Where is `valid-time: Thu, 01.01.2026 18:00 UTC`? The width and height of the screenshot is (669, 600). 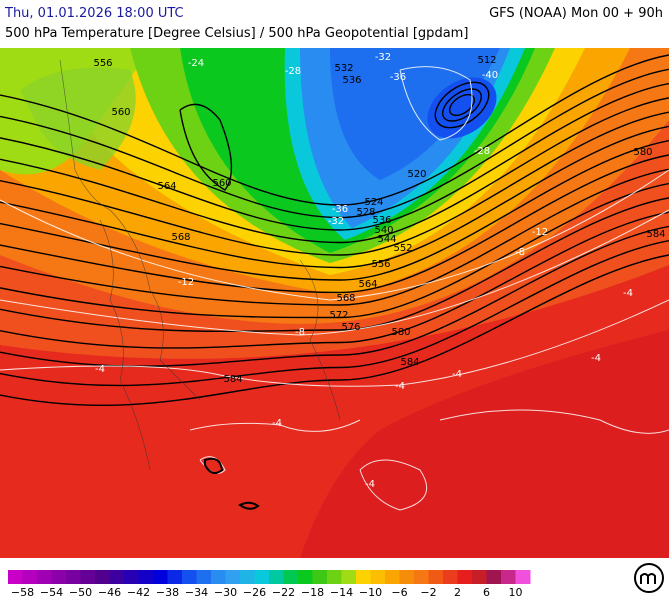 valid-time: Thu, 01.01.2026 18:00 UTC is located at coordinates (94, 13).